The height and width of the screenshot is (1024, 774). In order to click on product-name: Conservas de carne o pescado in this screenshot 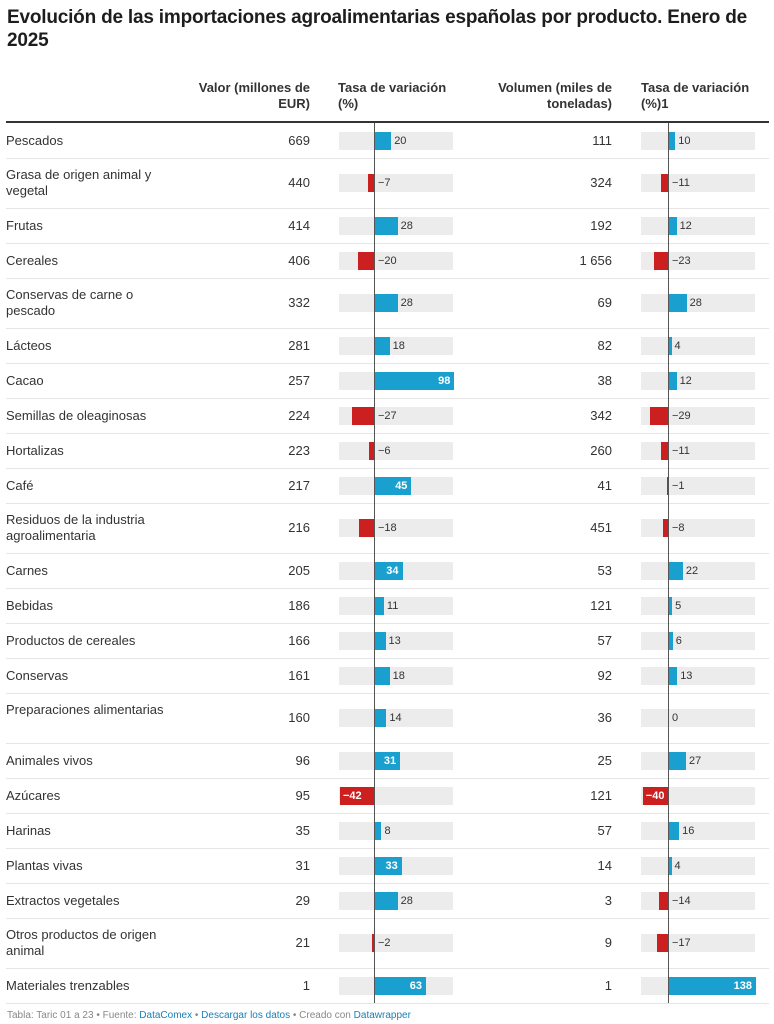, I will do `click(70, 302)`.